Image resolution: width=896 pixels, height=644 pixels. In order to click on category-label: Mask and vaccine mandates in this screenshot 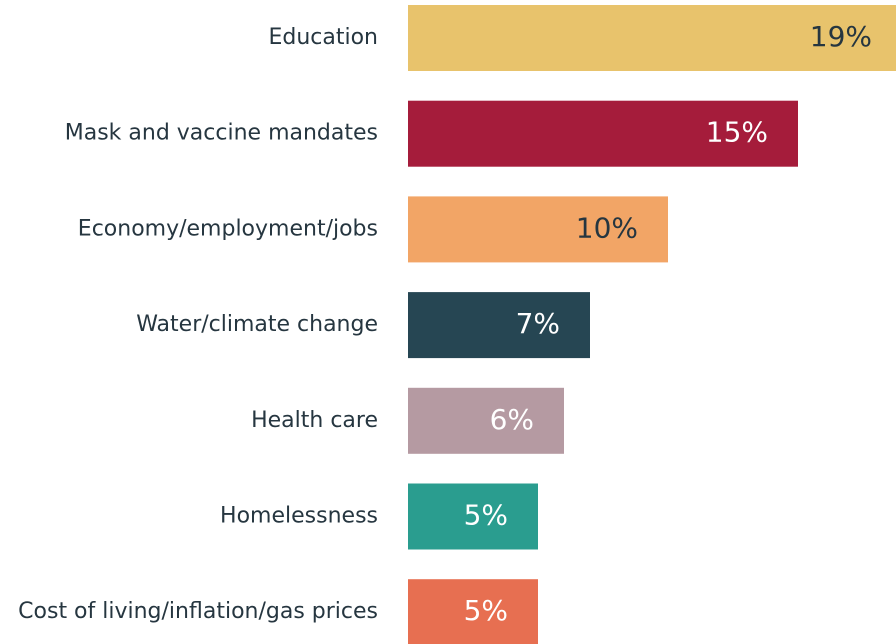, I will do `click(221, 133)`.